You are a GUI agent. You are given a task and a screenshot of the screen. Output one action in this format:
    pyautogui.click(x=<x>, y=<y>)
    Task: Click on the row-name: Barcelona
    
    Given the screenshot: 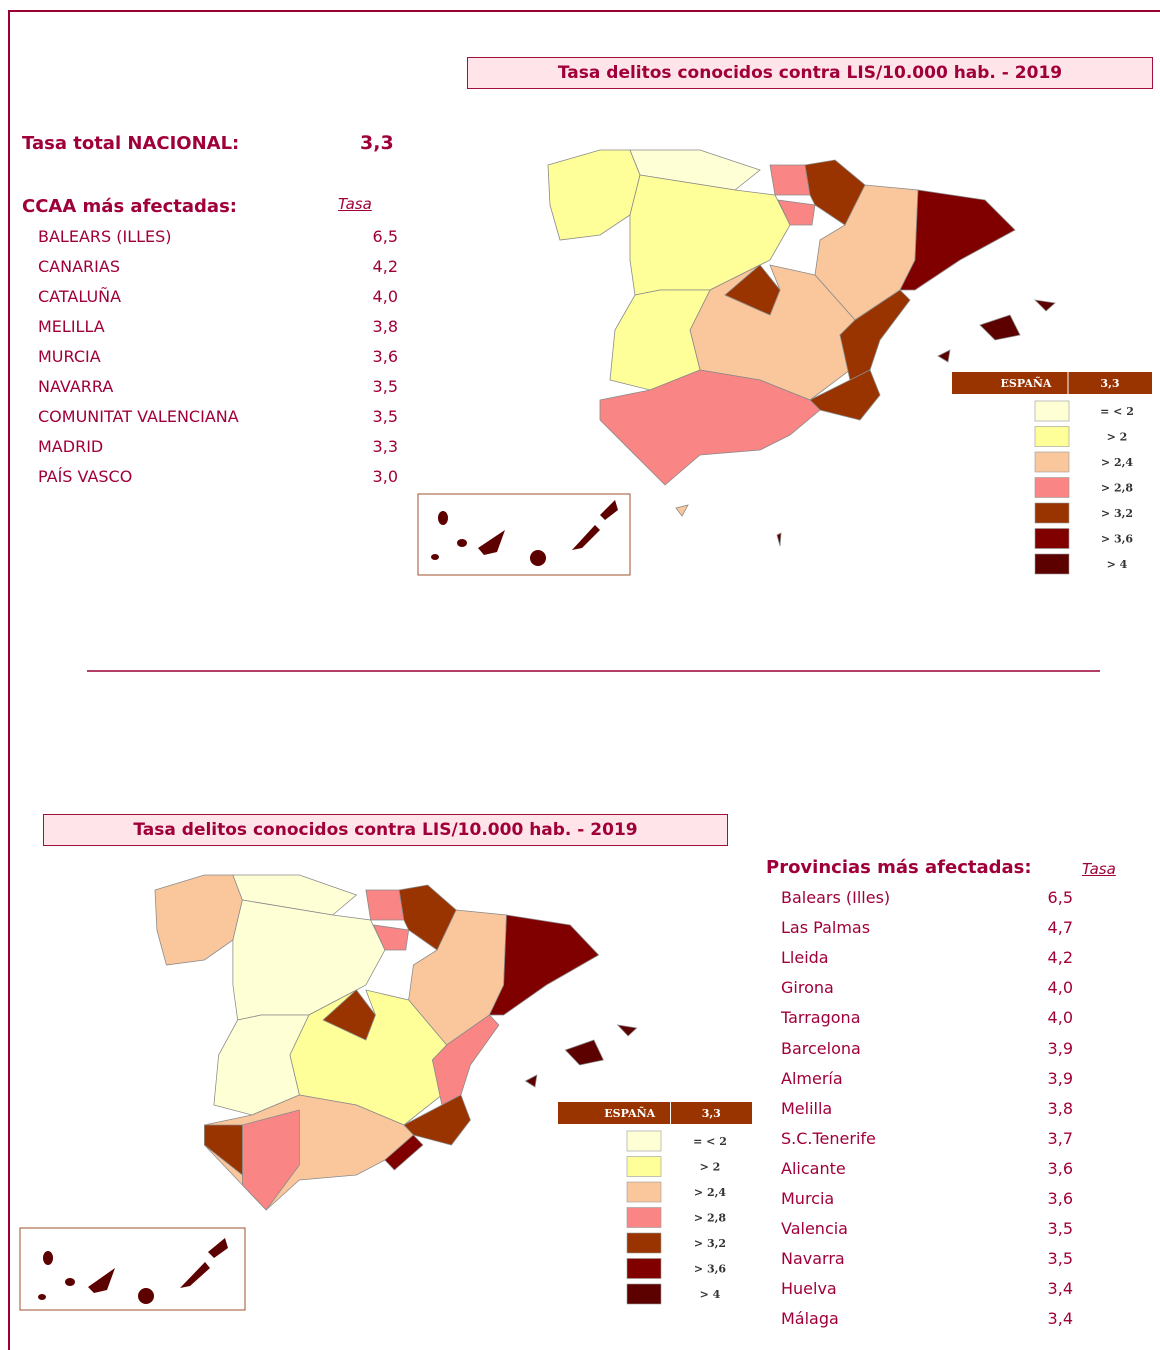 What is the action you would take?
    pyautogui.click(x=821, y=1048)
    